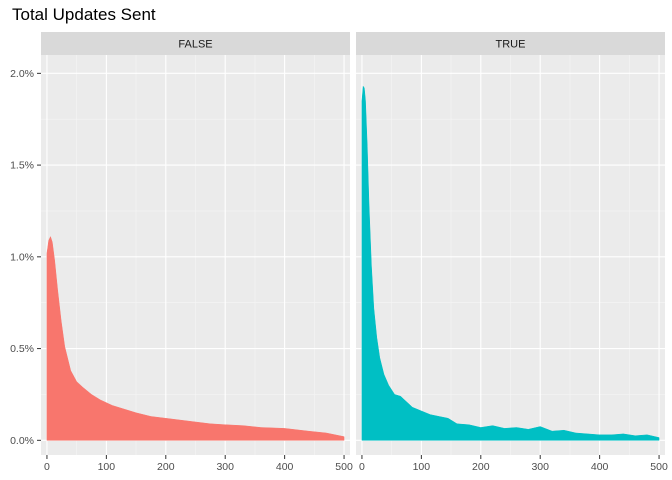 This screenshot has height=480, width=672. Describe the element at coordinates (84, 14) in the screenshot. I see `chart-title: Total Updates Sent` at that location.